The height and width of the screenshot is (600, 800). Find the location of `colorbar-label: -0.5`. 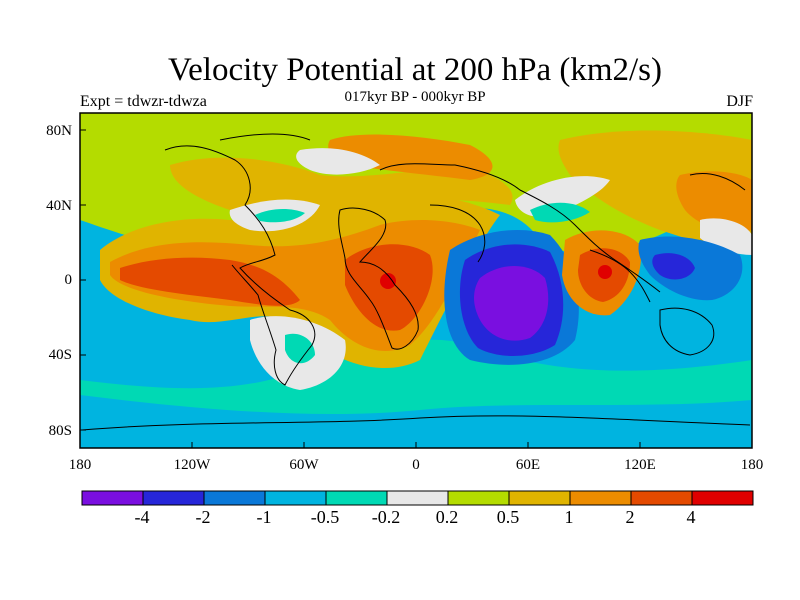

colorbar-label: -0.5 is located at coordinates (325, 517).